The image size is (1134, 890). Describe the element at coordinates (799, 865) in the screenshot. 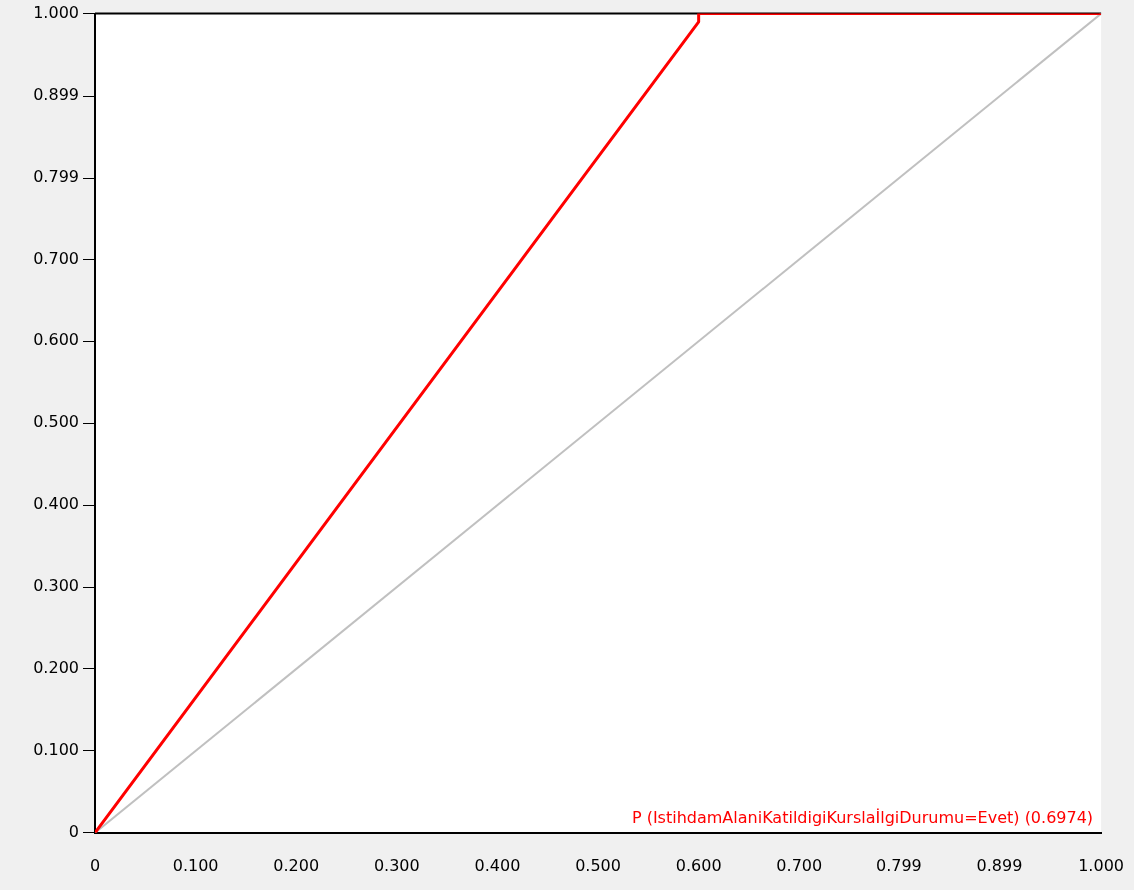

I see `x-tick-label: 0.700` at that location.